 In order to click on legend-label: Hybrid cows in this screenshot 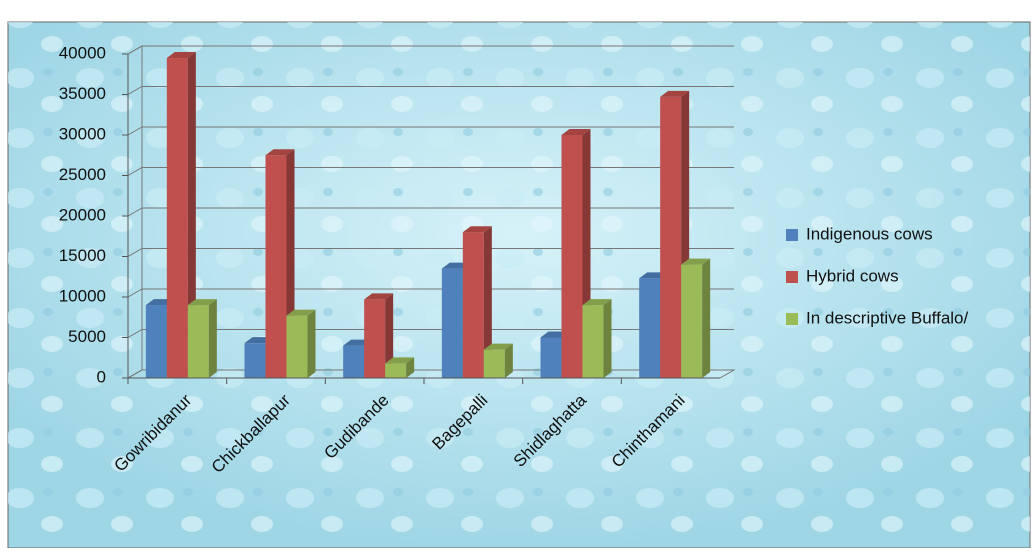, I will do `click(852, 275)`.